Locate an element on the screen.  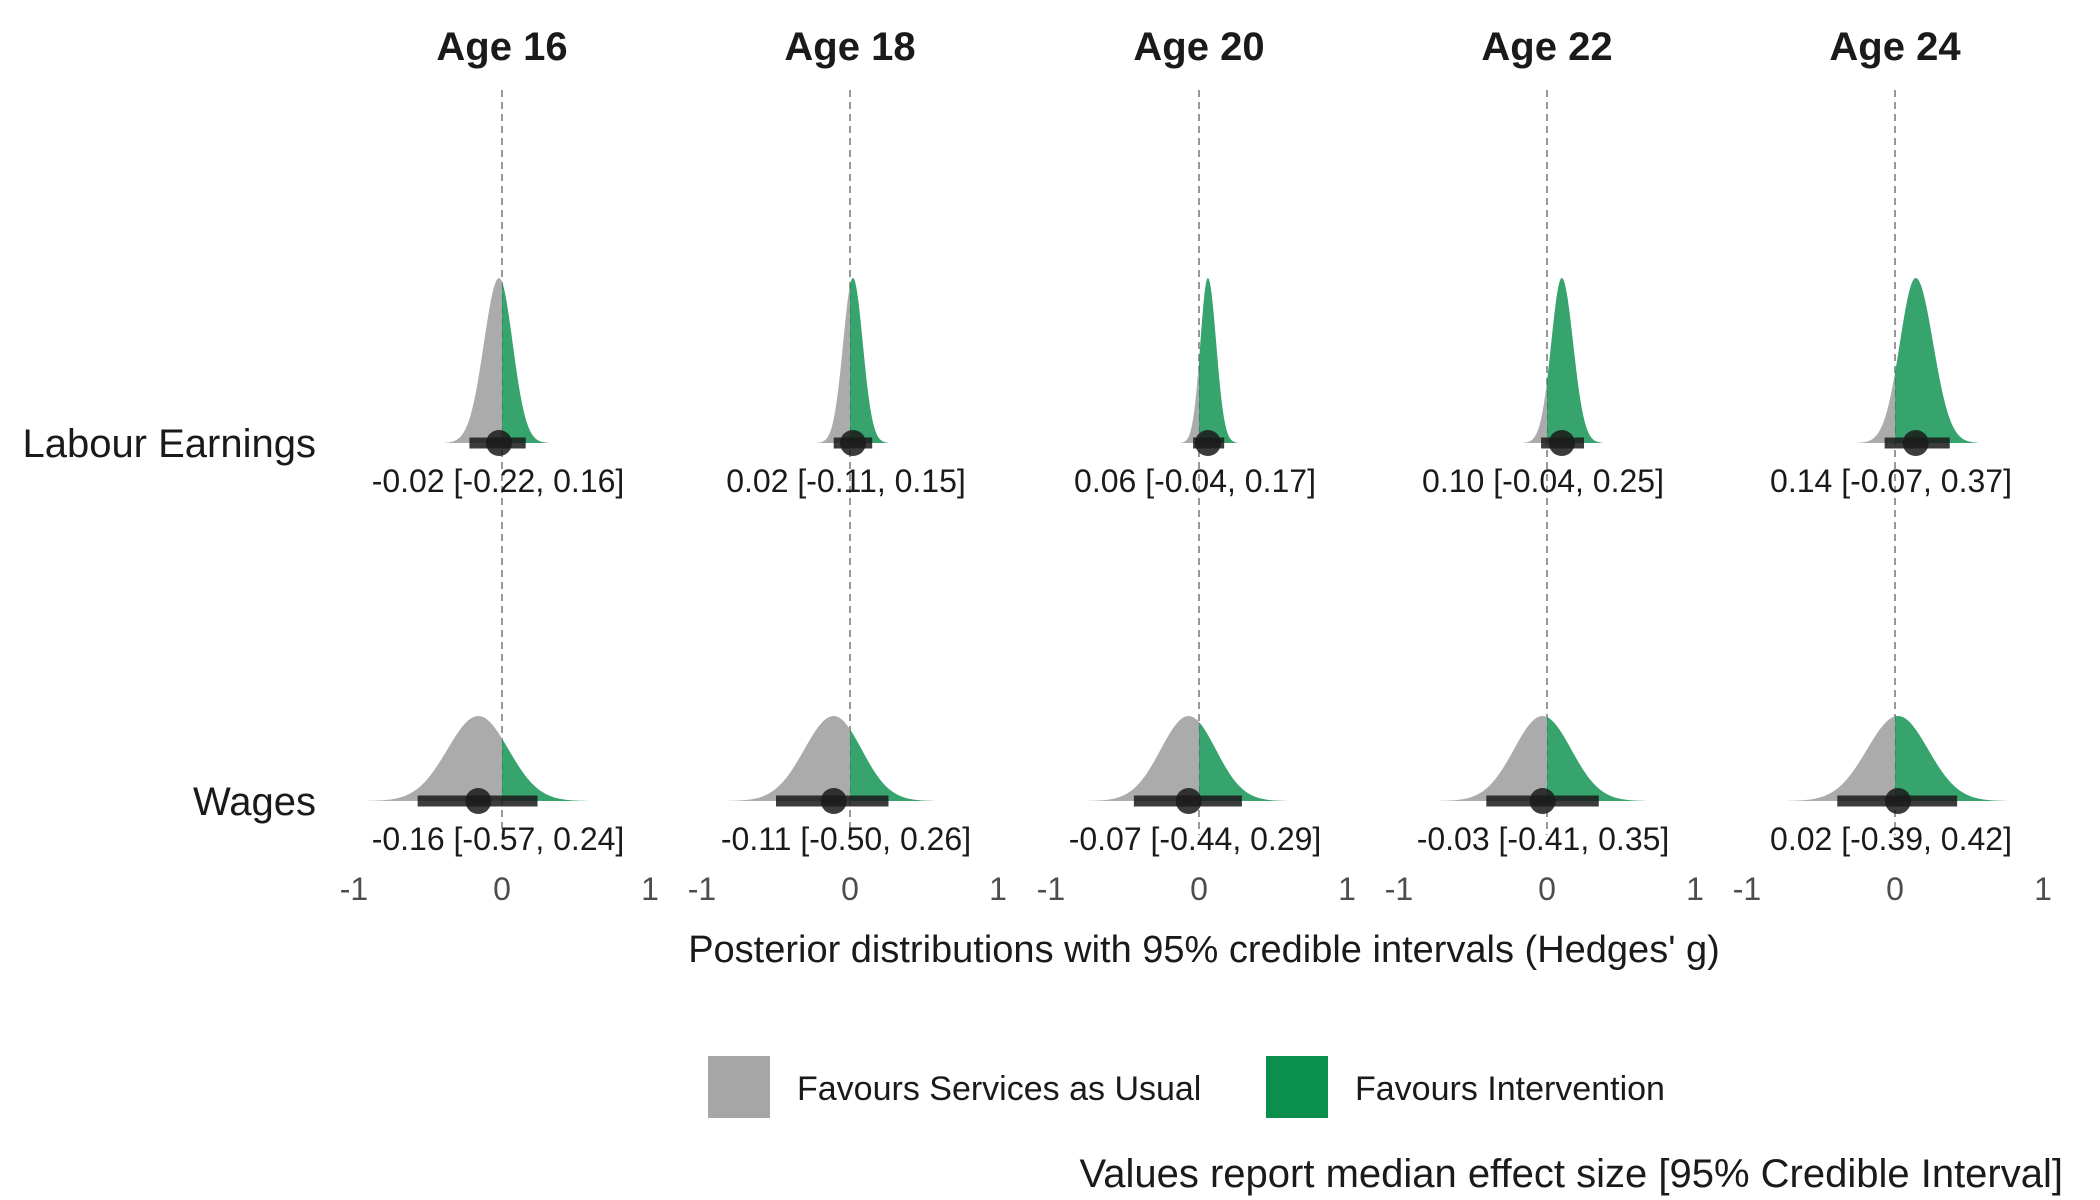
legend-label-services-as-usual: Favours Services as Usual is located at coordinates (999, 1089).